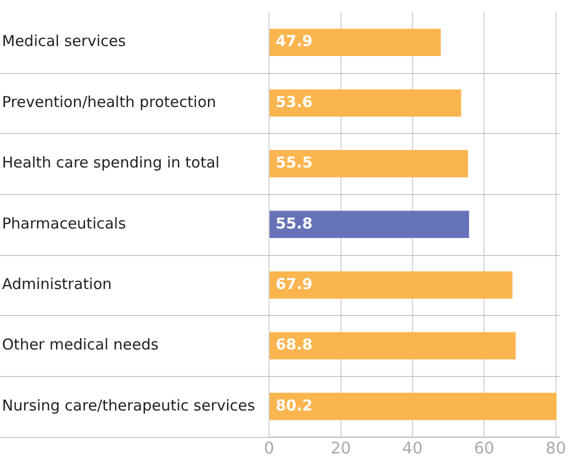  I want to click on y-tick-label: Prevention/health protection, so click(109, 101).